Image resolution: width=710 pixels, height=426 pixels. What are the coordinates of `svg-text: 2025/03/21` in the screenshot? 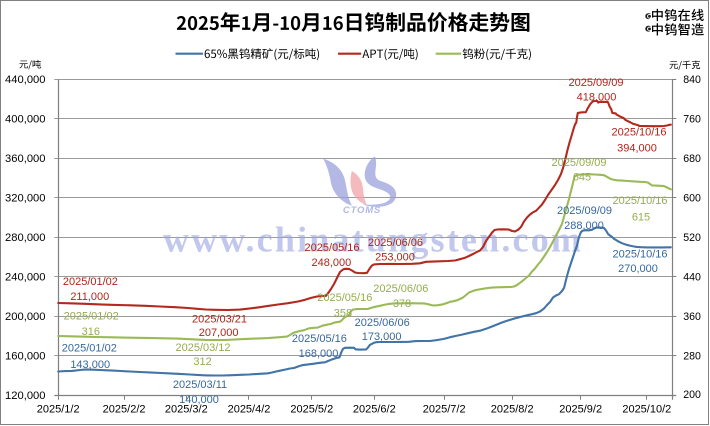 It's located at (219, 319).